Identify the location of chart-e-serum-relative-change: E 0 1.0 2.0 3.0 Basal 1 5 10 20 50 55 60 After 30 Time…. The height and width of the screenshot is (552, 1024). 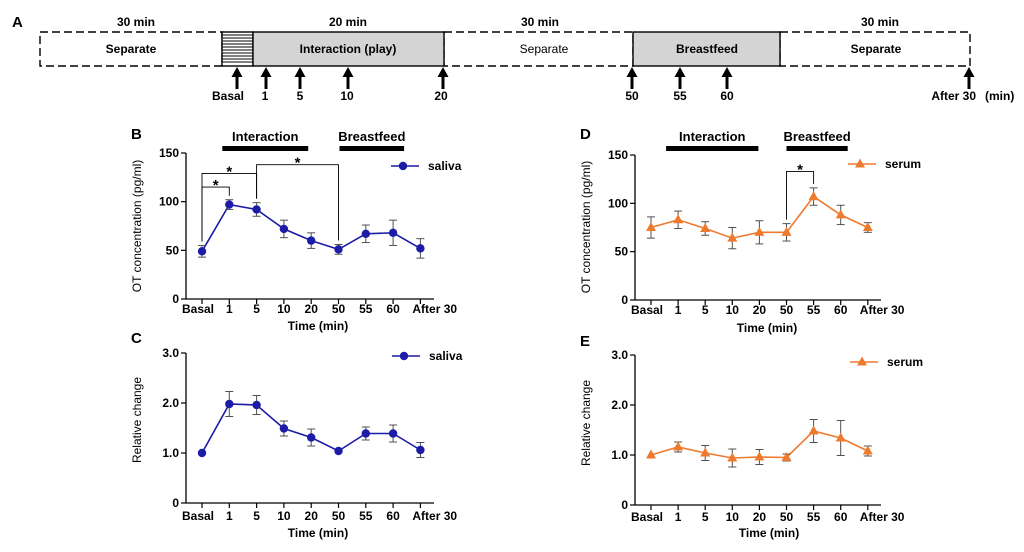
(751, 436).